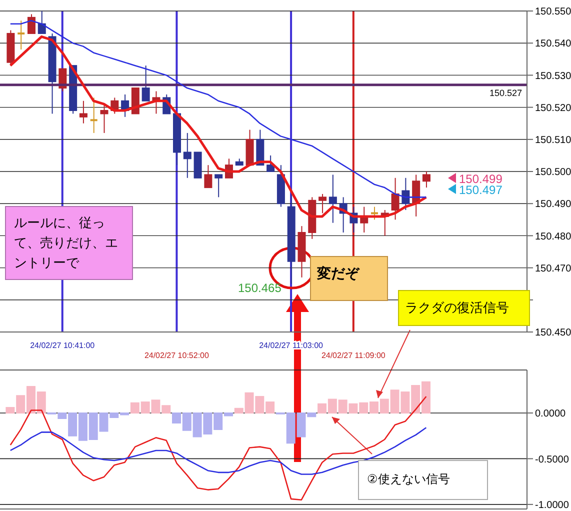 The width and height of the screenshot is (571, 511). What do you see at coordinates (553, 76) in the screenshot?
I see `y-tick-label: 150.530` at bounding box center [553, 76].